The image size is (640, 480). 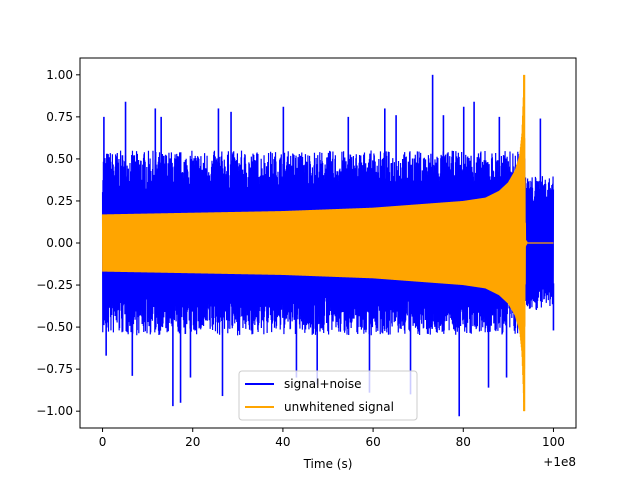 I want to click on x-tick-label: 0, so click(x=103, y=442).